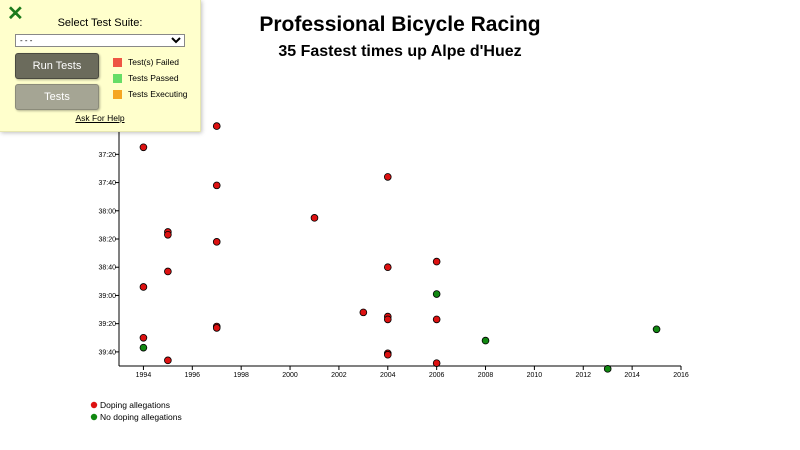  What do you see at coordinates (15, 14) in the screenshot?
I see `close-icon: ✕` at bounding box center [15, 14].